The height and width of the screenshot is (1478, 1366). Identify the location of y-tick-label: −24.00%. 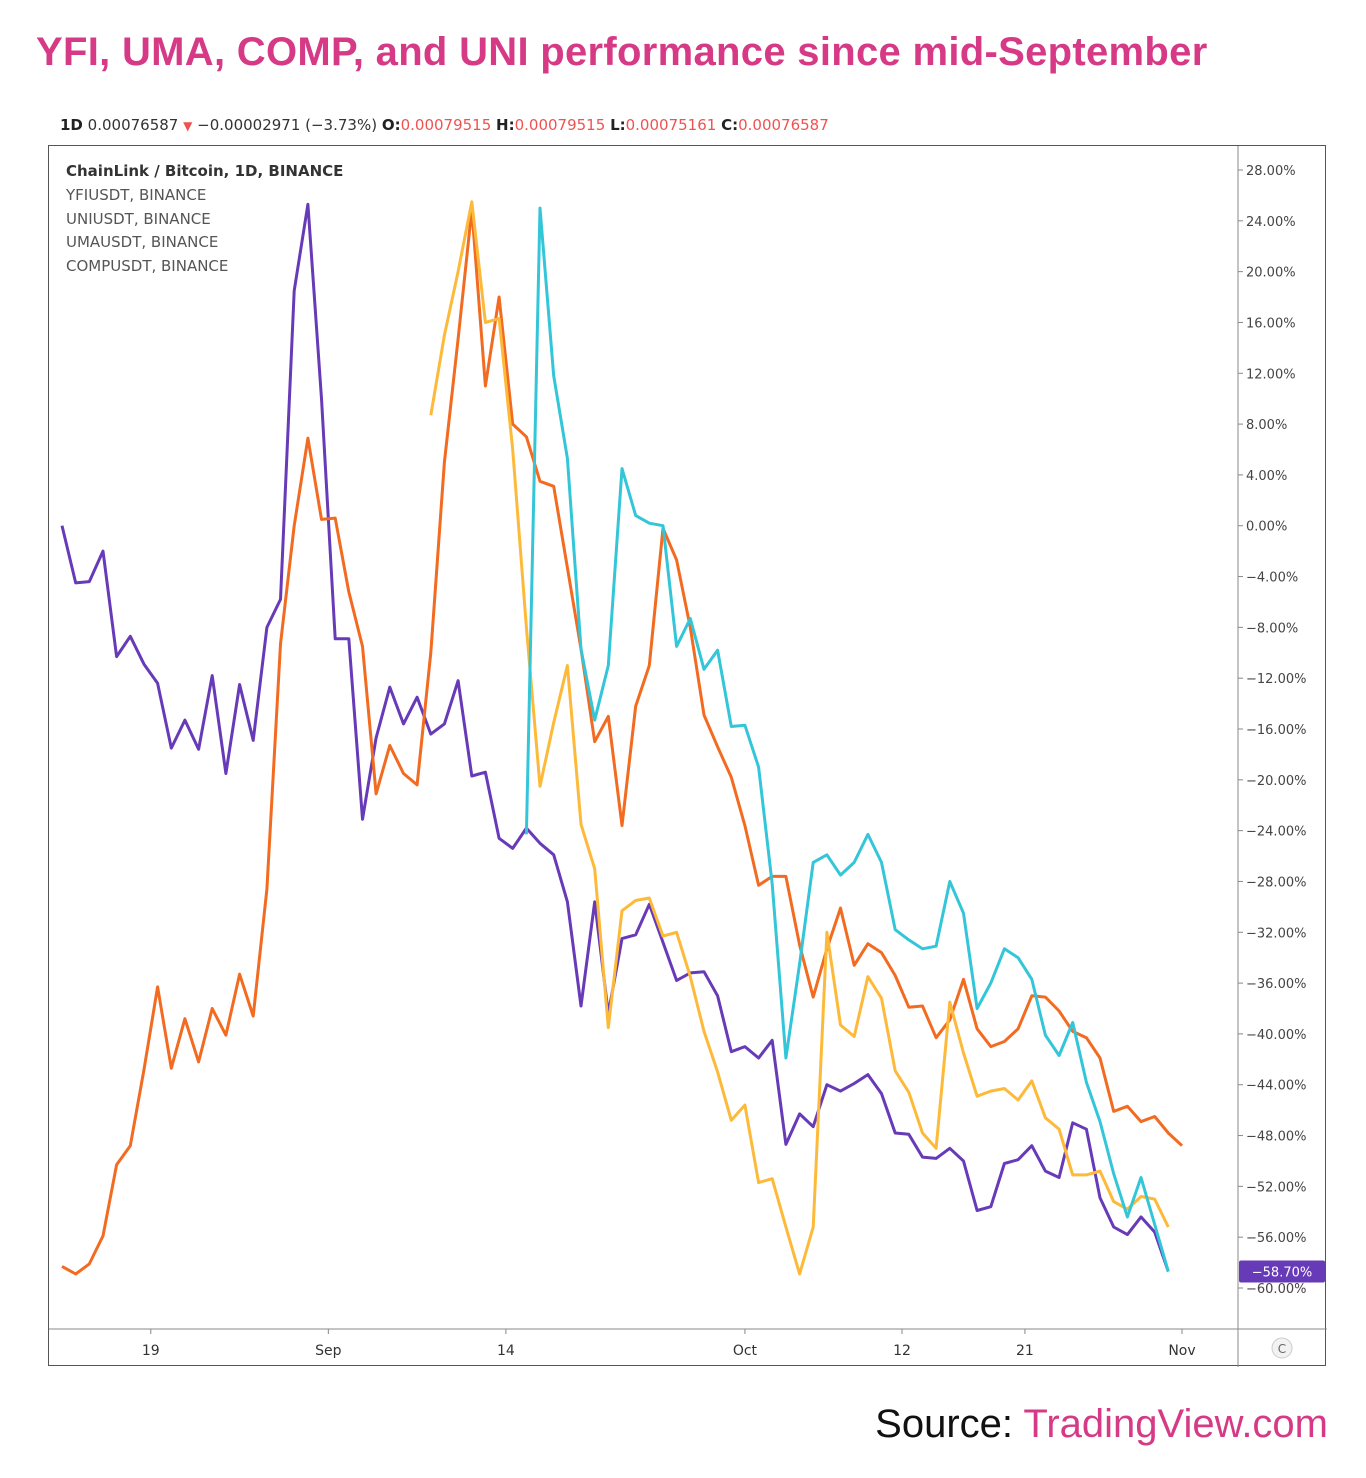
(1276, 832).